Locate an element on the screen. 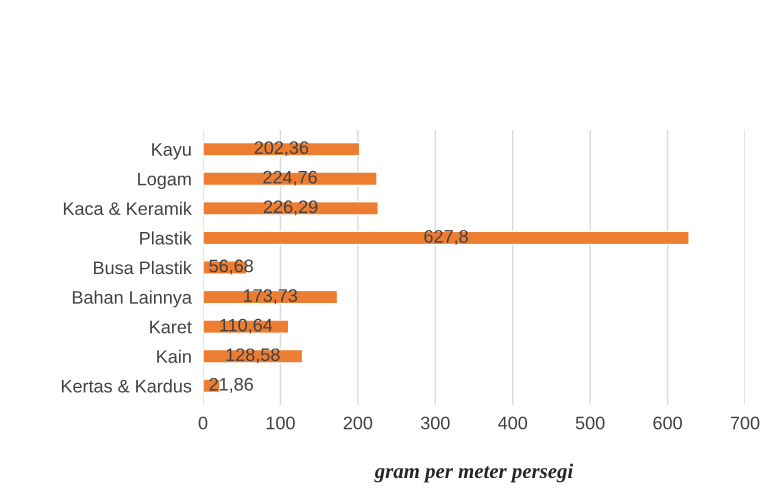 The image size is (778, 499). x-tick-label: 500 is located at coordinates (590, 423).